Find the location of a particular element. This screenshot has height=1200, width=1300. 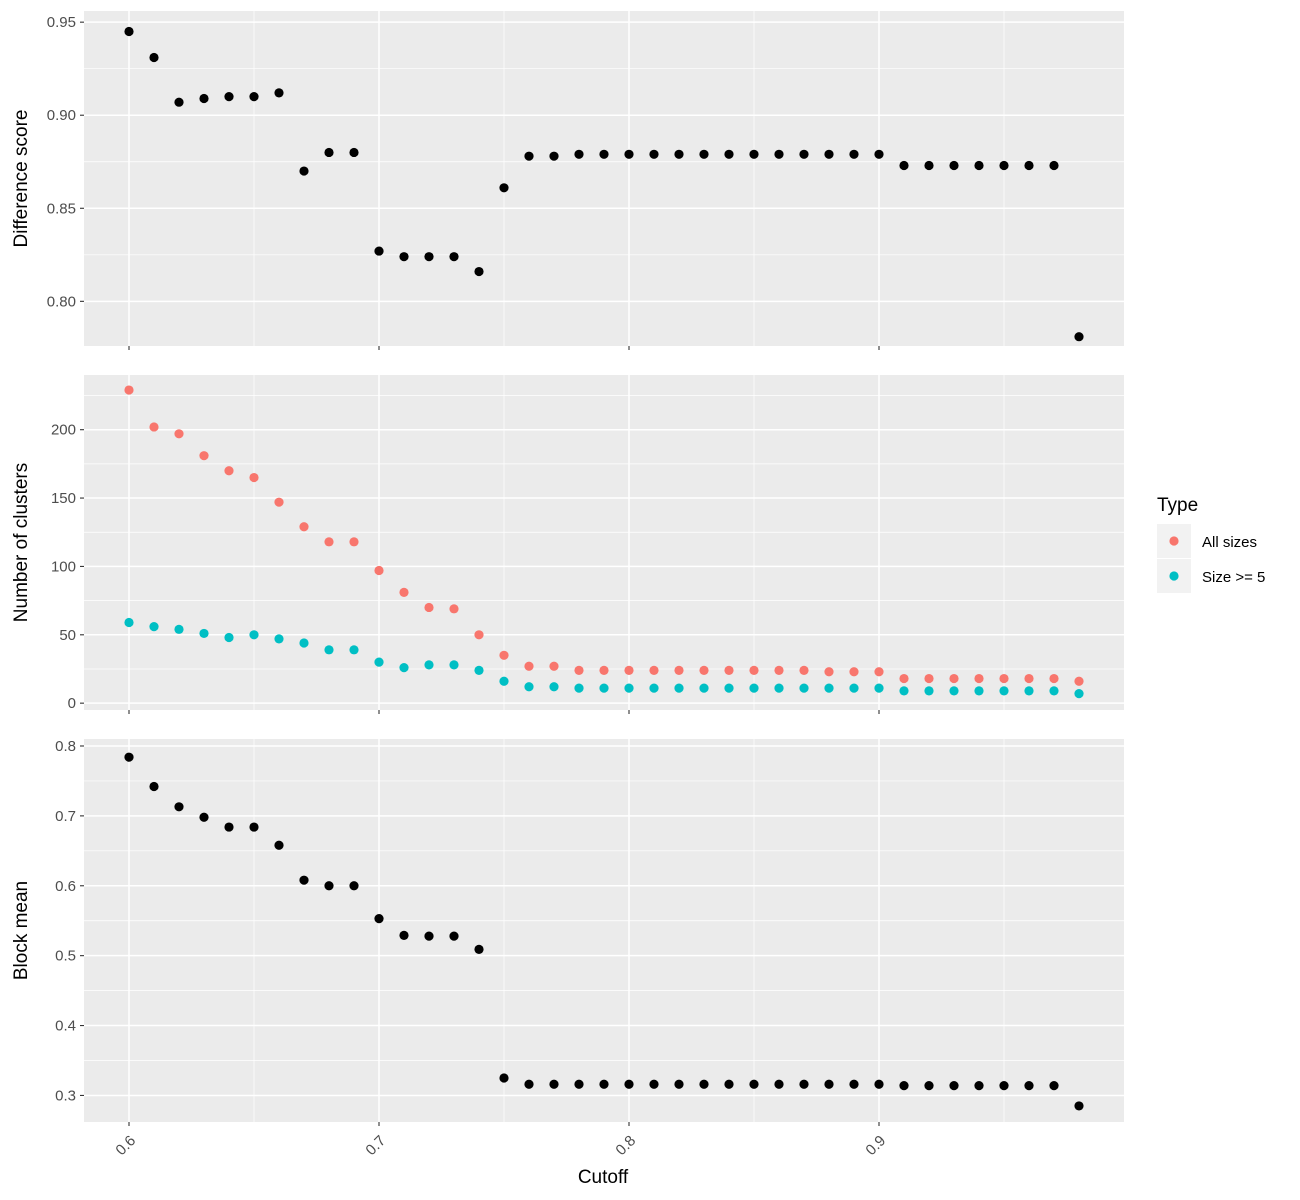

y-tick-label: 0.7 is located at coordinates (65, 816).